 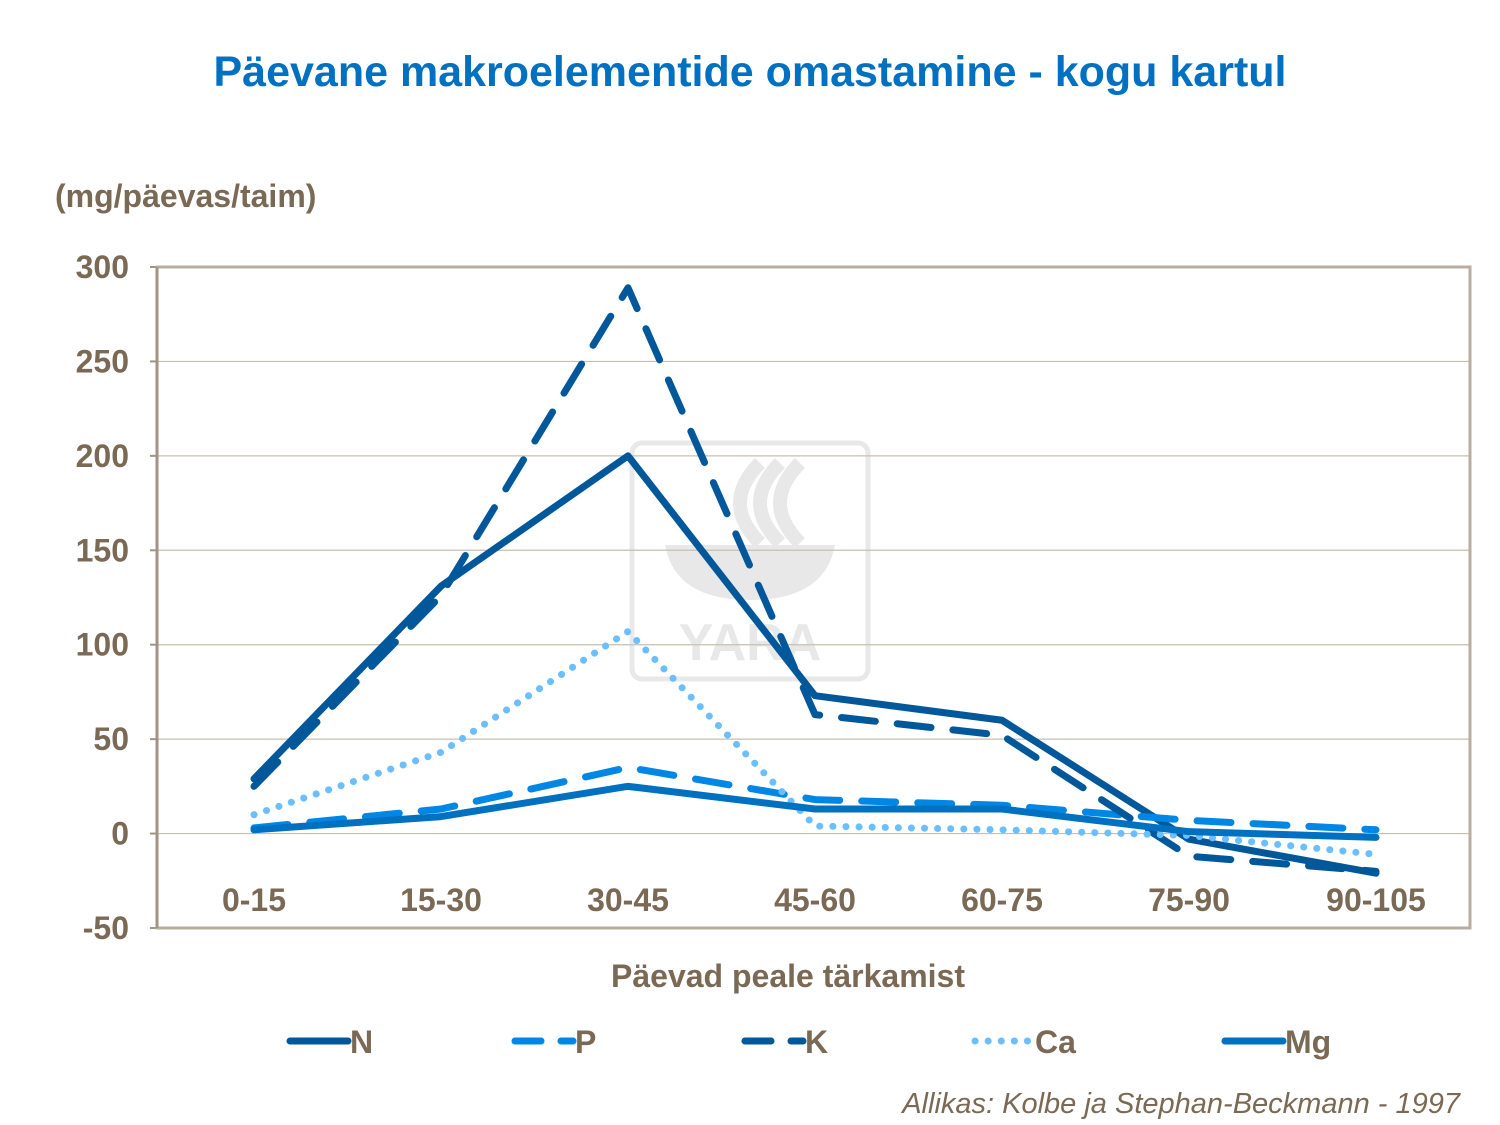 I want to click on x-tick-label: 15-30, so click(x=441, y=900).